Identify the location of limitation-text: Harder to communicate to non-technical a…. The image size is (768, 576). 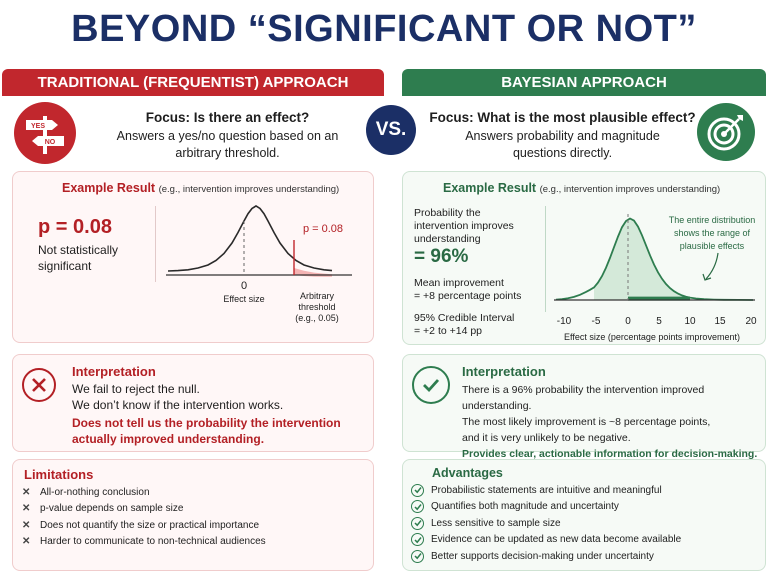
(153, 542).